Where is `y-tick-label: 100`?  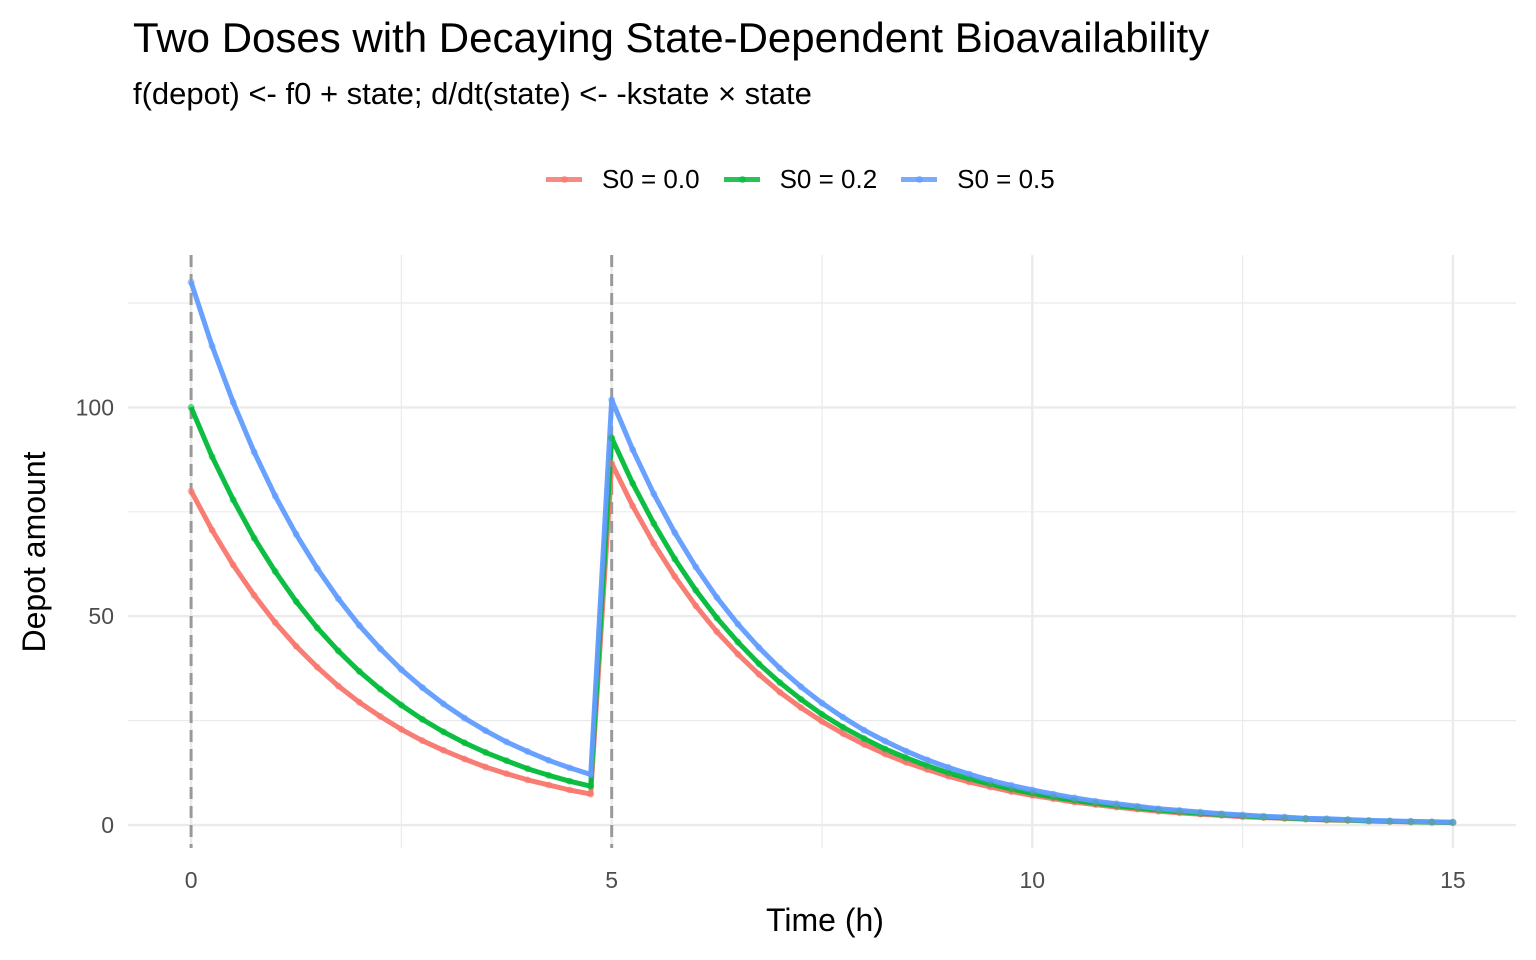 y-tick-label: 100 is located at coordinates (95, 407).